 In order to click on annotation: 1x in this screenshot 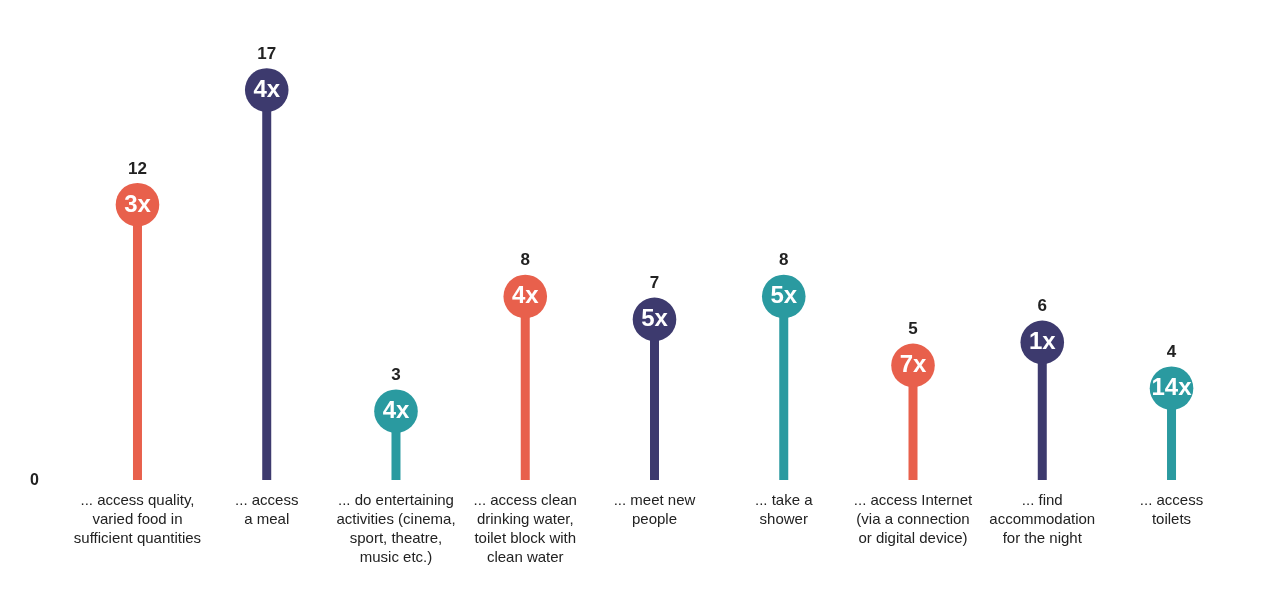, I will do `click(1042, 341)`.